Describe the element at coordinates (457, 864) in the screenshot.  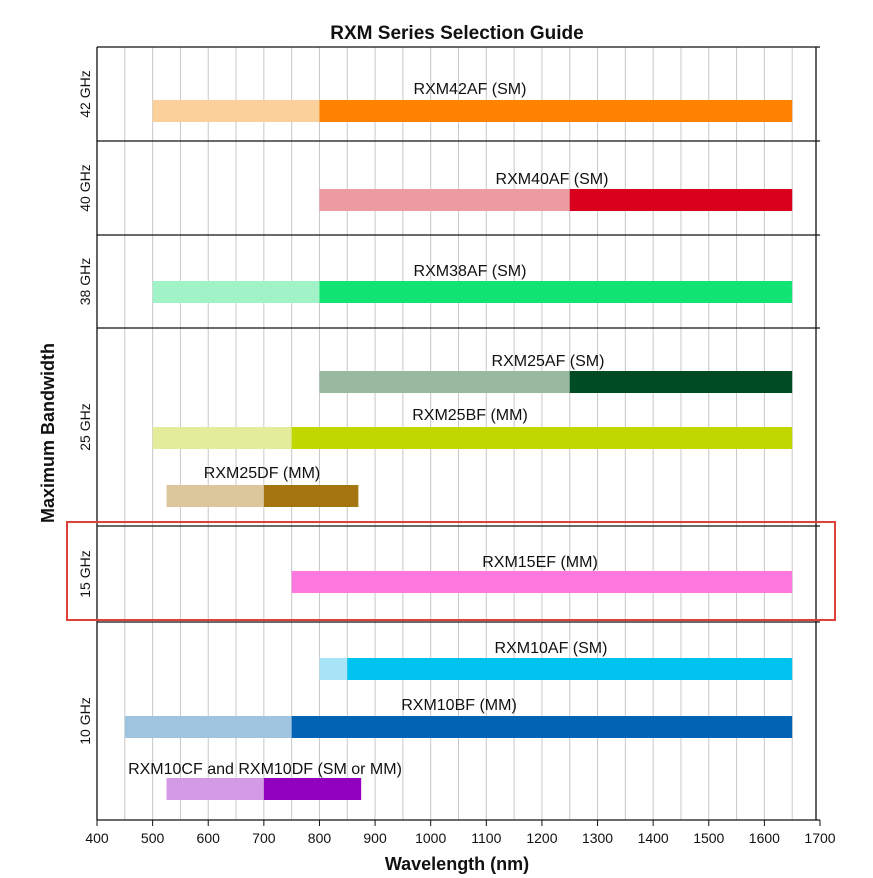
I see `x-axis-label: Wavelength (nm)` at that location.